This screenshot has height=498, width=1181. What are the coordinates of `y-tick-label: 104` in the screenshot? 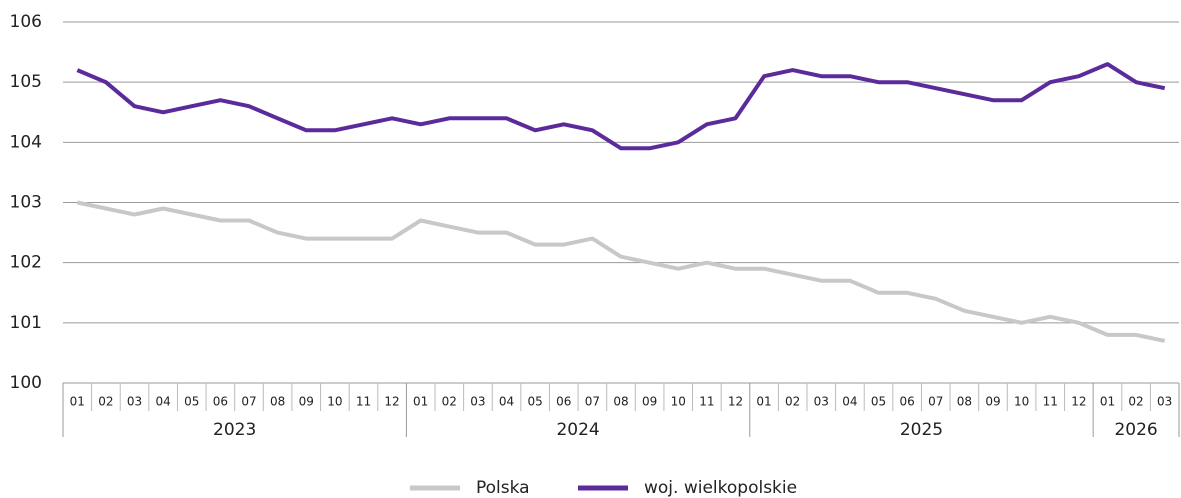 It's located at (26, 142).